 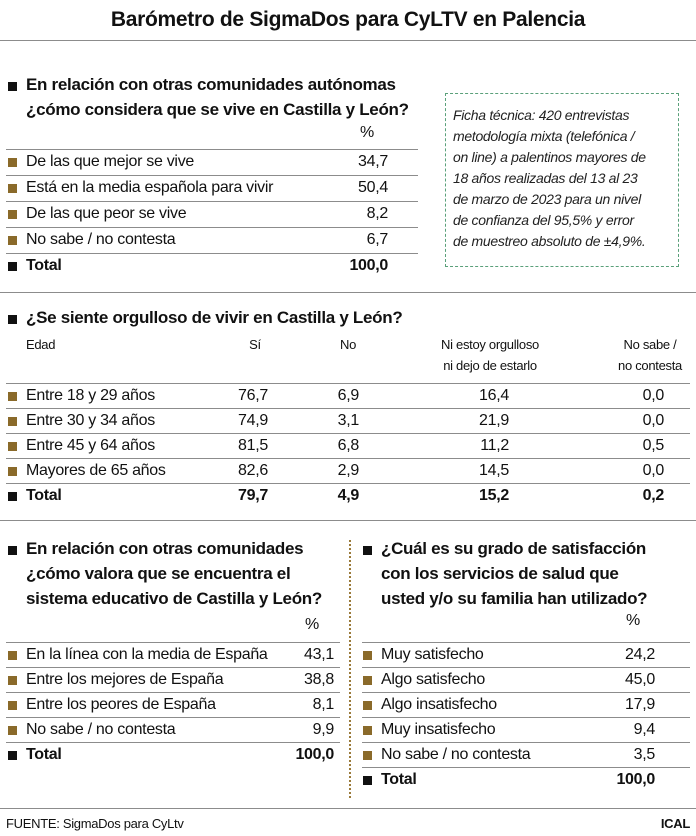 What do you see at coordinates (640, 654) in the screenshot?
I see `row-value: 24,2` at bounding box center [640, 654].